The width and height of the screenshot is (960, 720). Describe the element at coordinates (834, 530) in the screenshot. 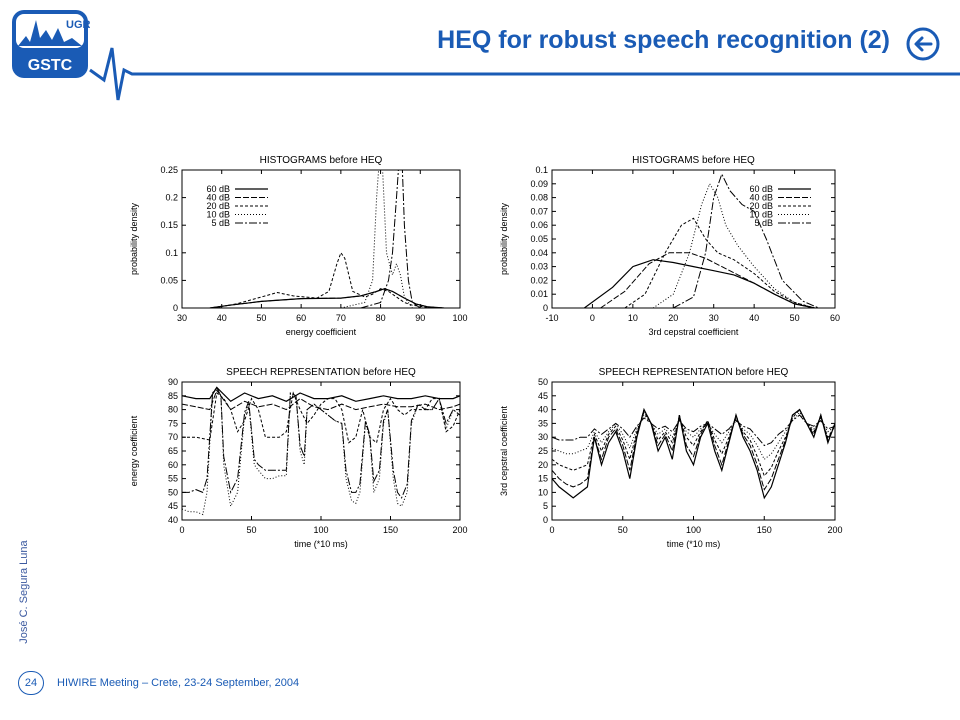

I see `x-tick-label: 200` at that location.